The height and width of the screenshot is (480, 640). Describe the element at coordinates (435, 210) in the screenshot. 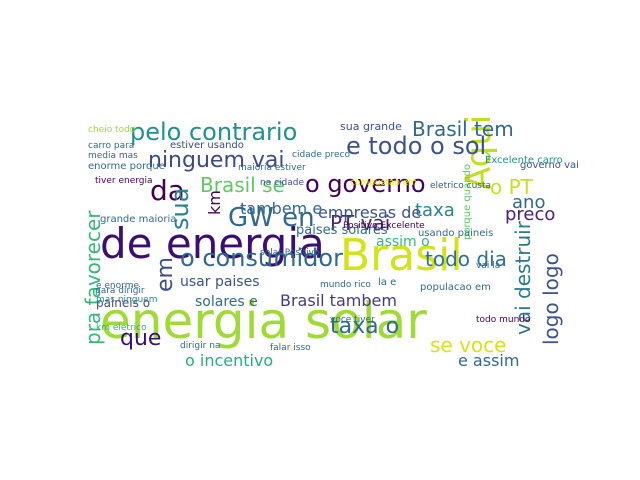

I see `word: taxa` at that location.